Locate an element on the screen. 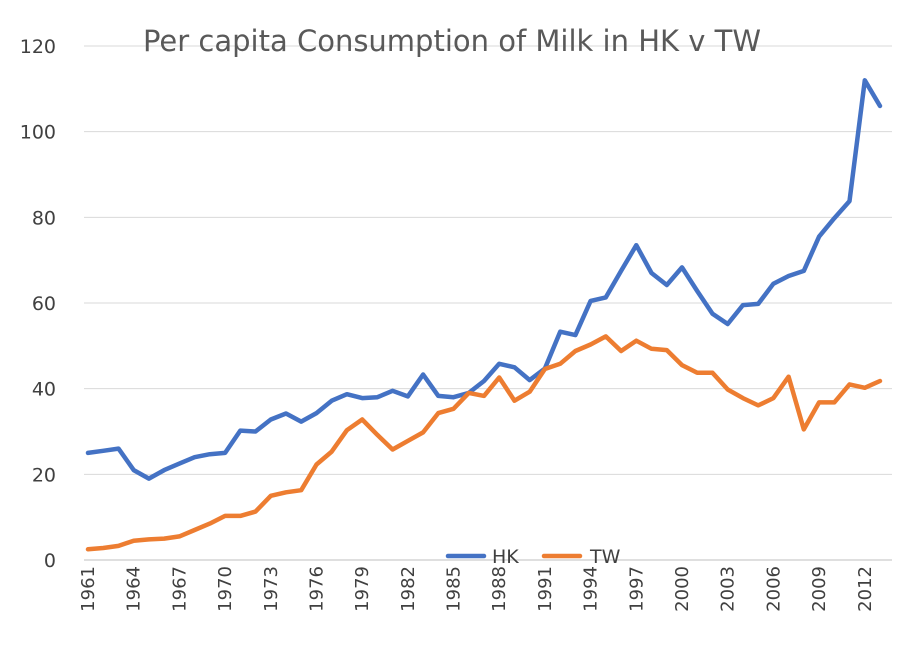 The height and width of the screenshot is (652, 900). x-tick-label: 1976 is located at coordinates (316, 589).